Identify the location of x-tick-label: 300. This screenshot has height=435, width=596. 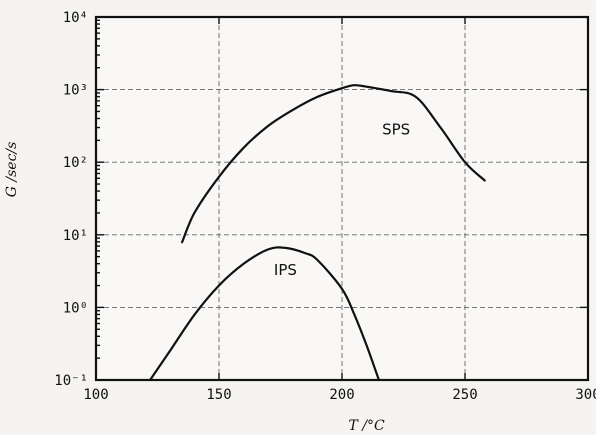
(585, 395).